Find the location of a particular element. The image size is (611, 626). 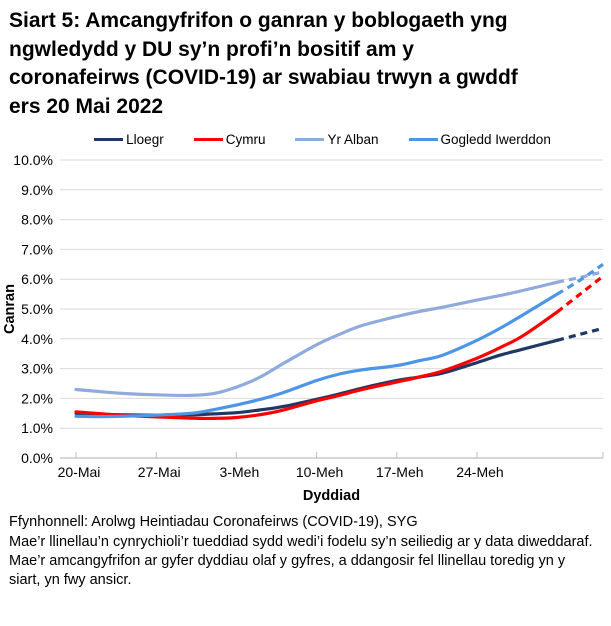

legend-item-lloegr: Lloegr is located at coordinates (129, 139).